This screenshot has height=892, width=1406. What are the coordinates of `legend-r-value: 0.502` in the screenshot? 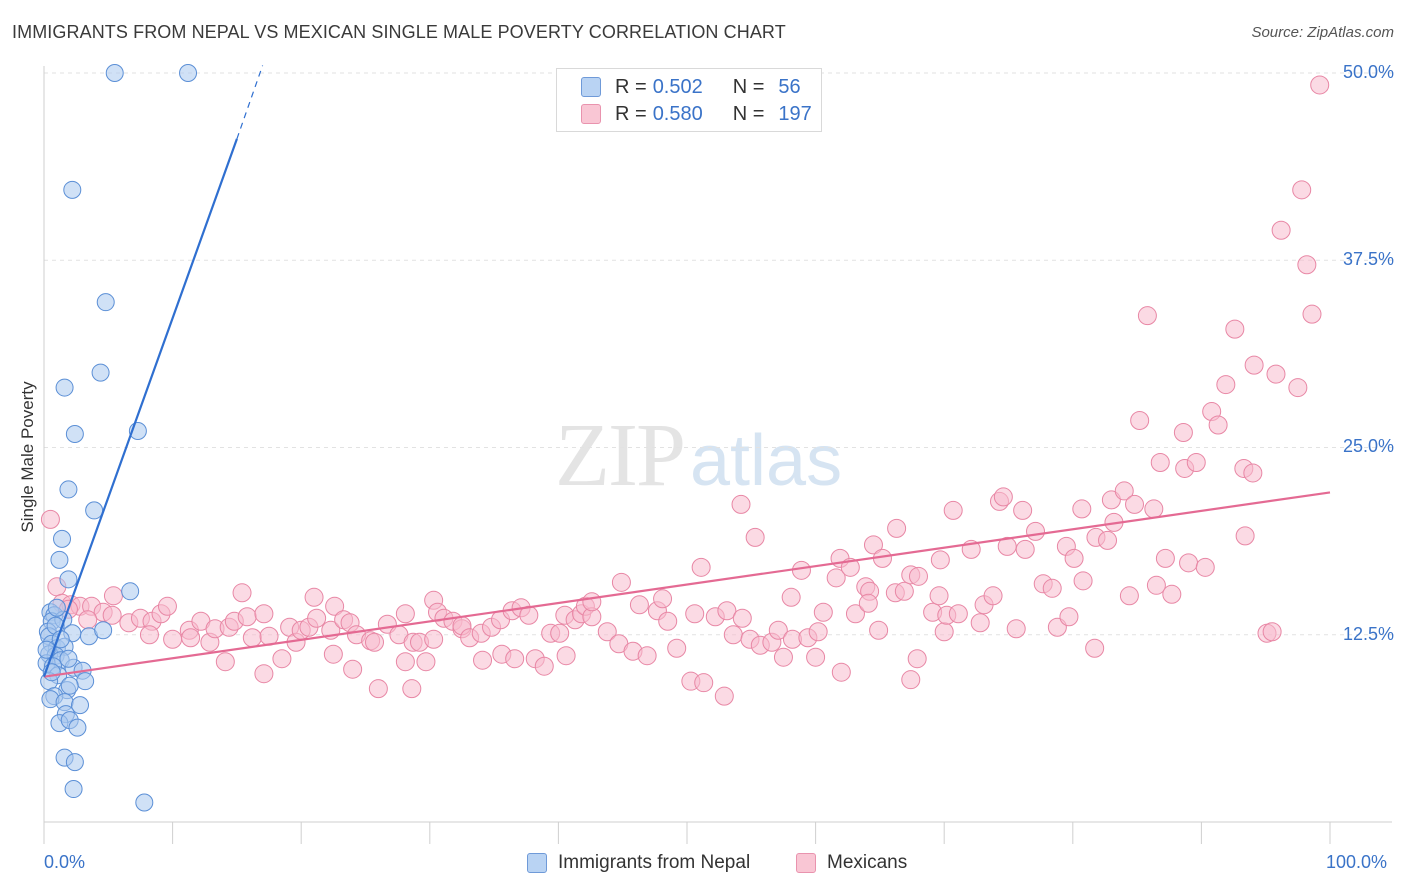 It's located at (677, 86).